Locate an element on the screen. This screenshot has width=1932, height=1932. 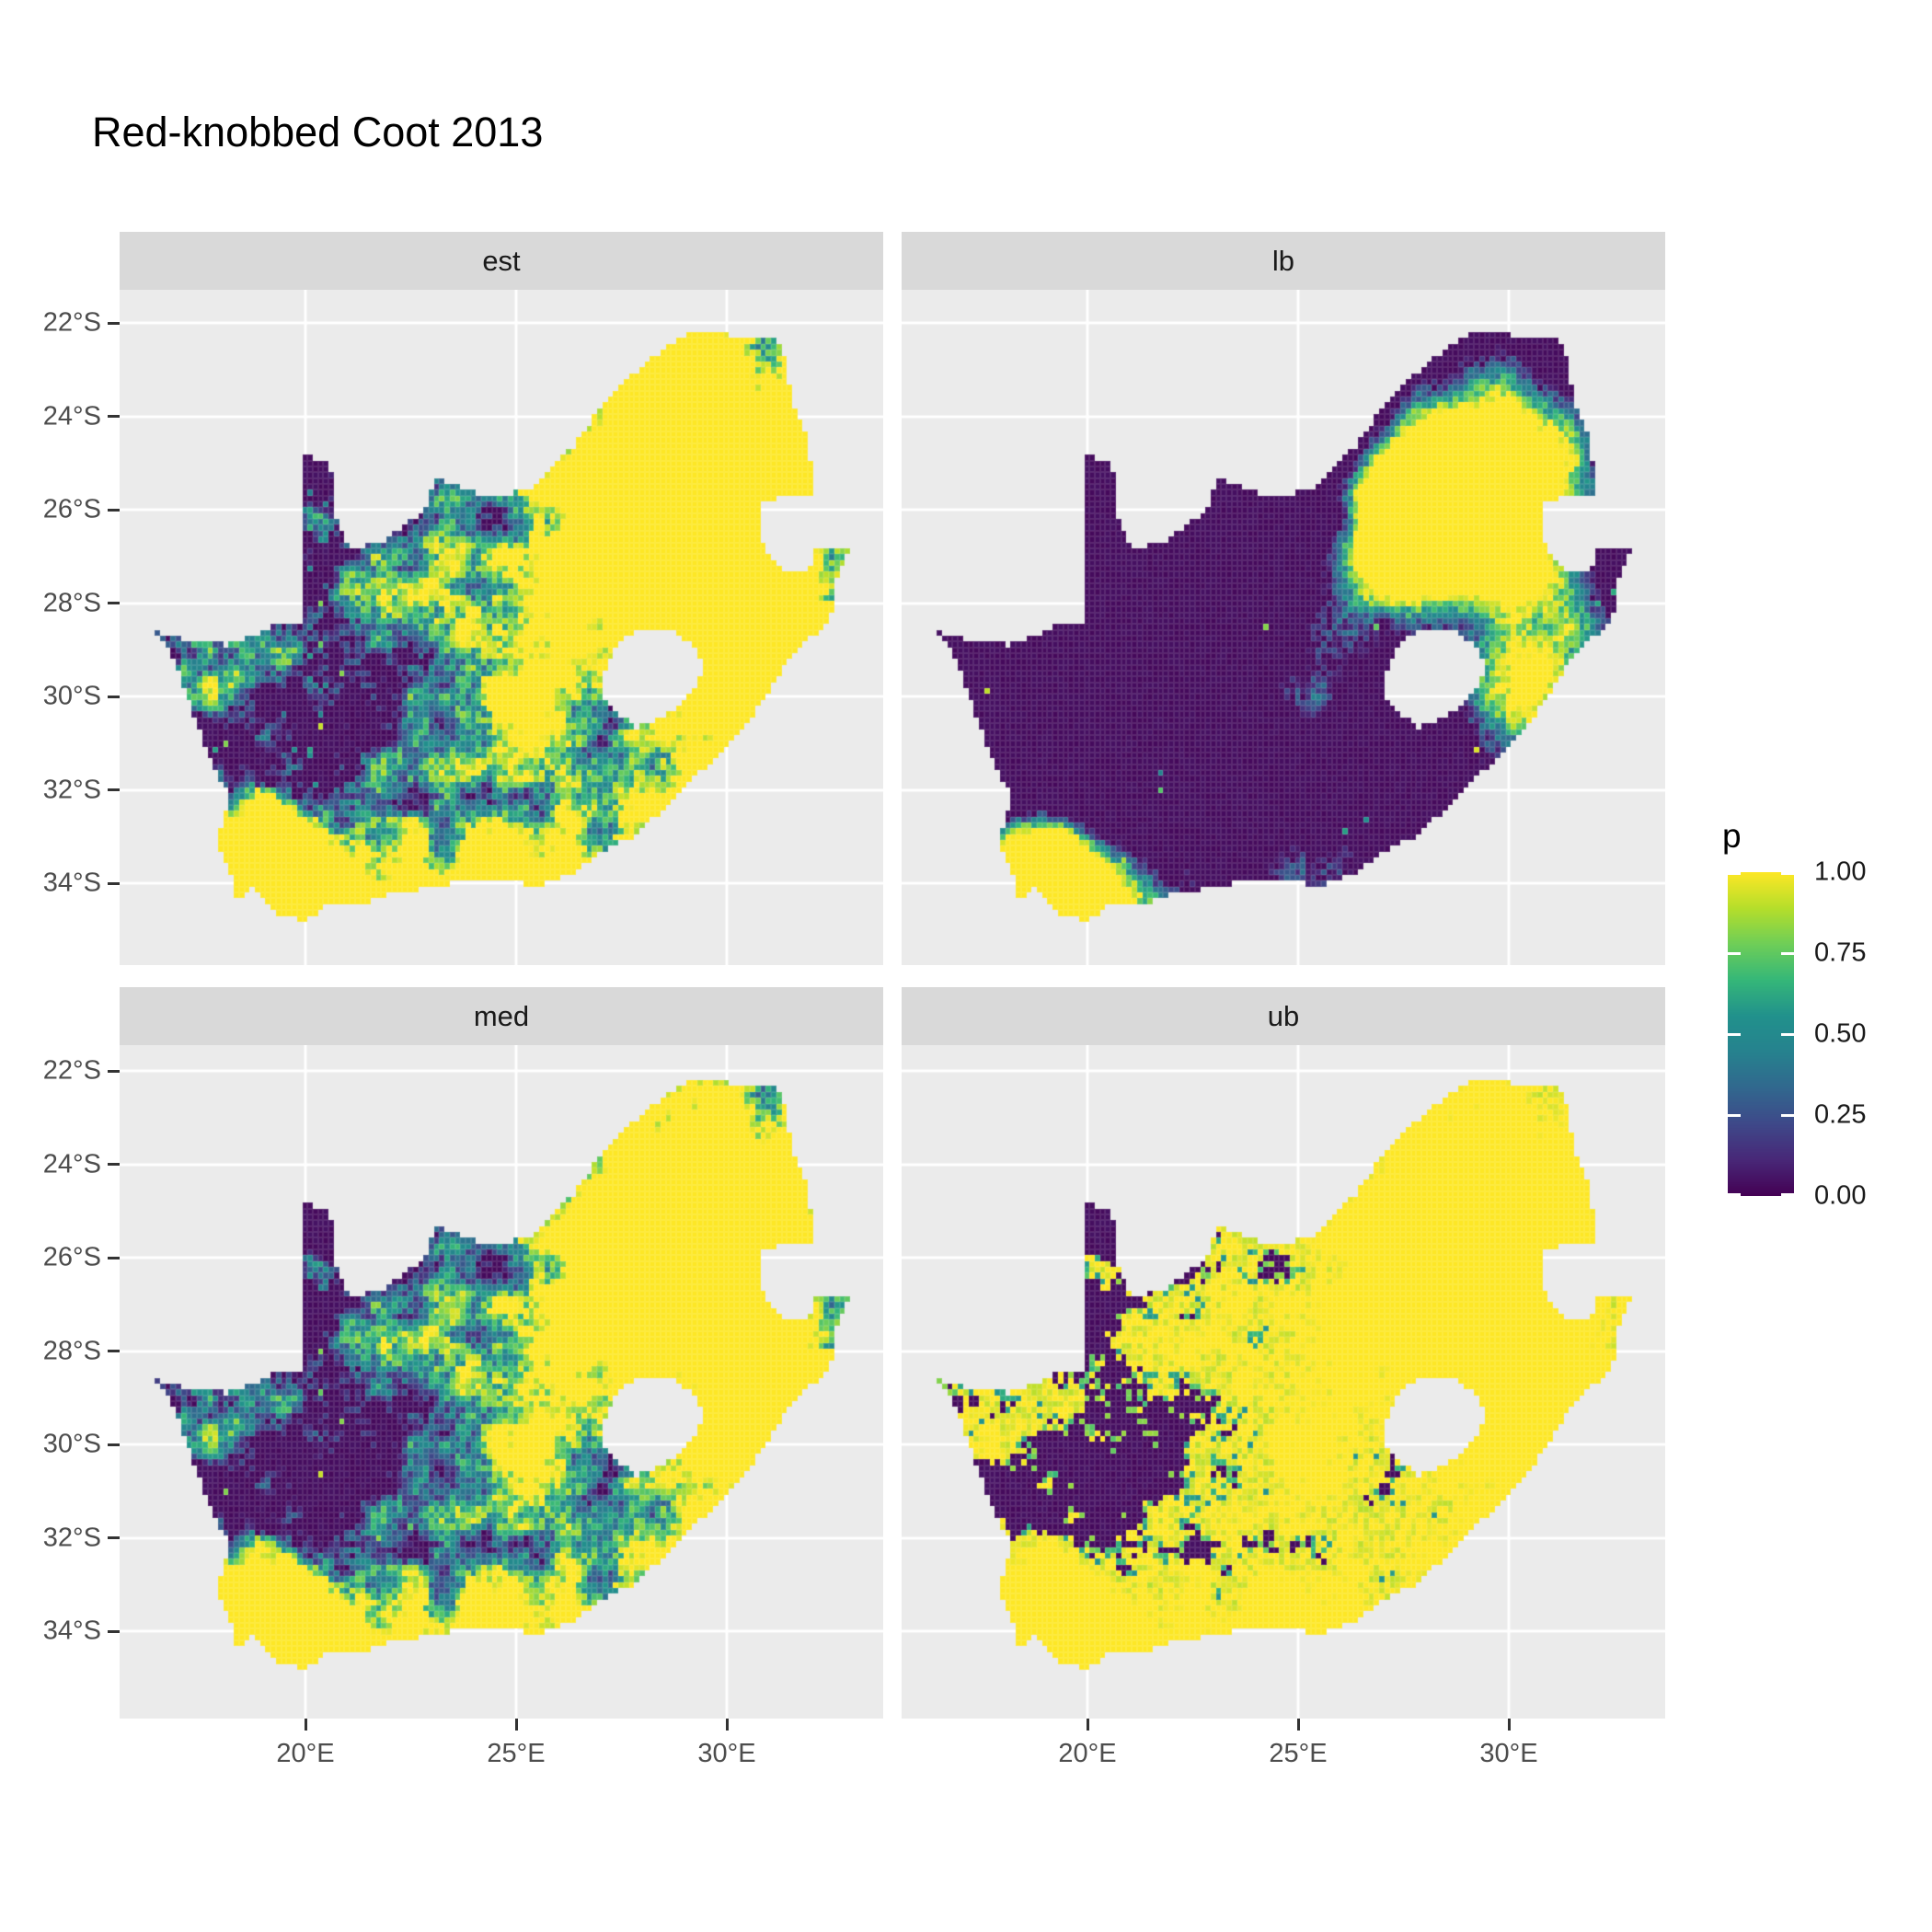
facet-strip-lb: lb is located at coordinates (1283, 261).